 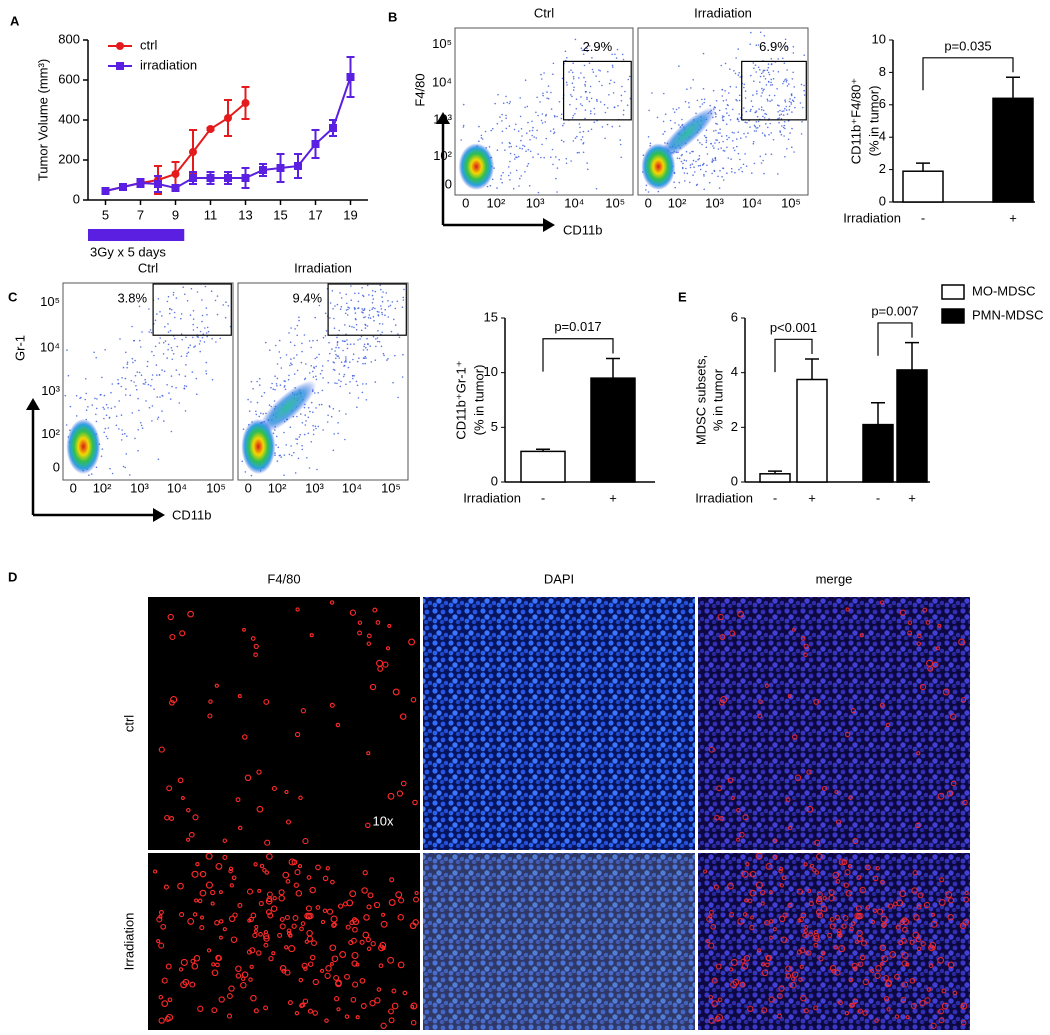 What do you see at coordinates (834, 941) in the screenshot?
I see `micrograph-background` at bounding box center [834, 941].